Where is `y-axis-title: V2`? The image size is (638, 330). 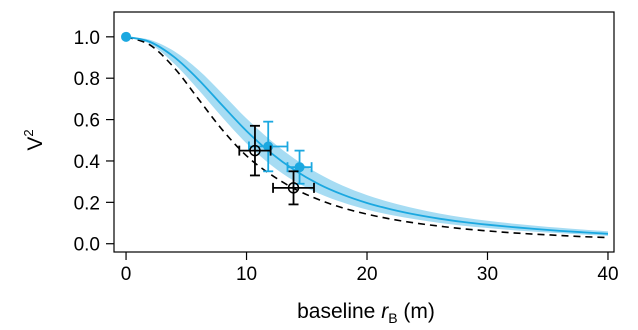
y-axis-title: V2 is located at coordinates (34, 139).